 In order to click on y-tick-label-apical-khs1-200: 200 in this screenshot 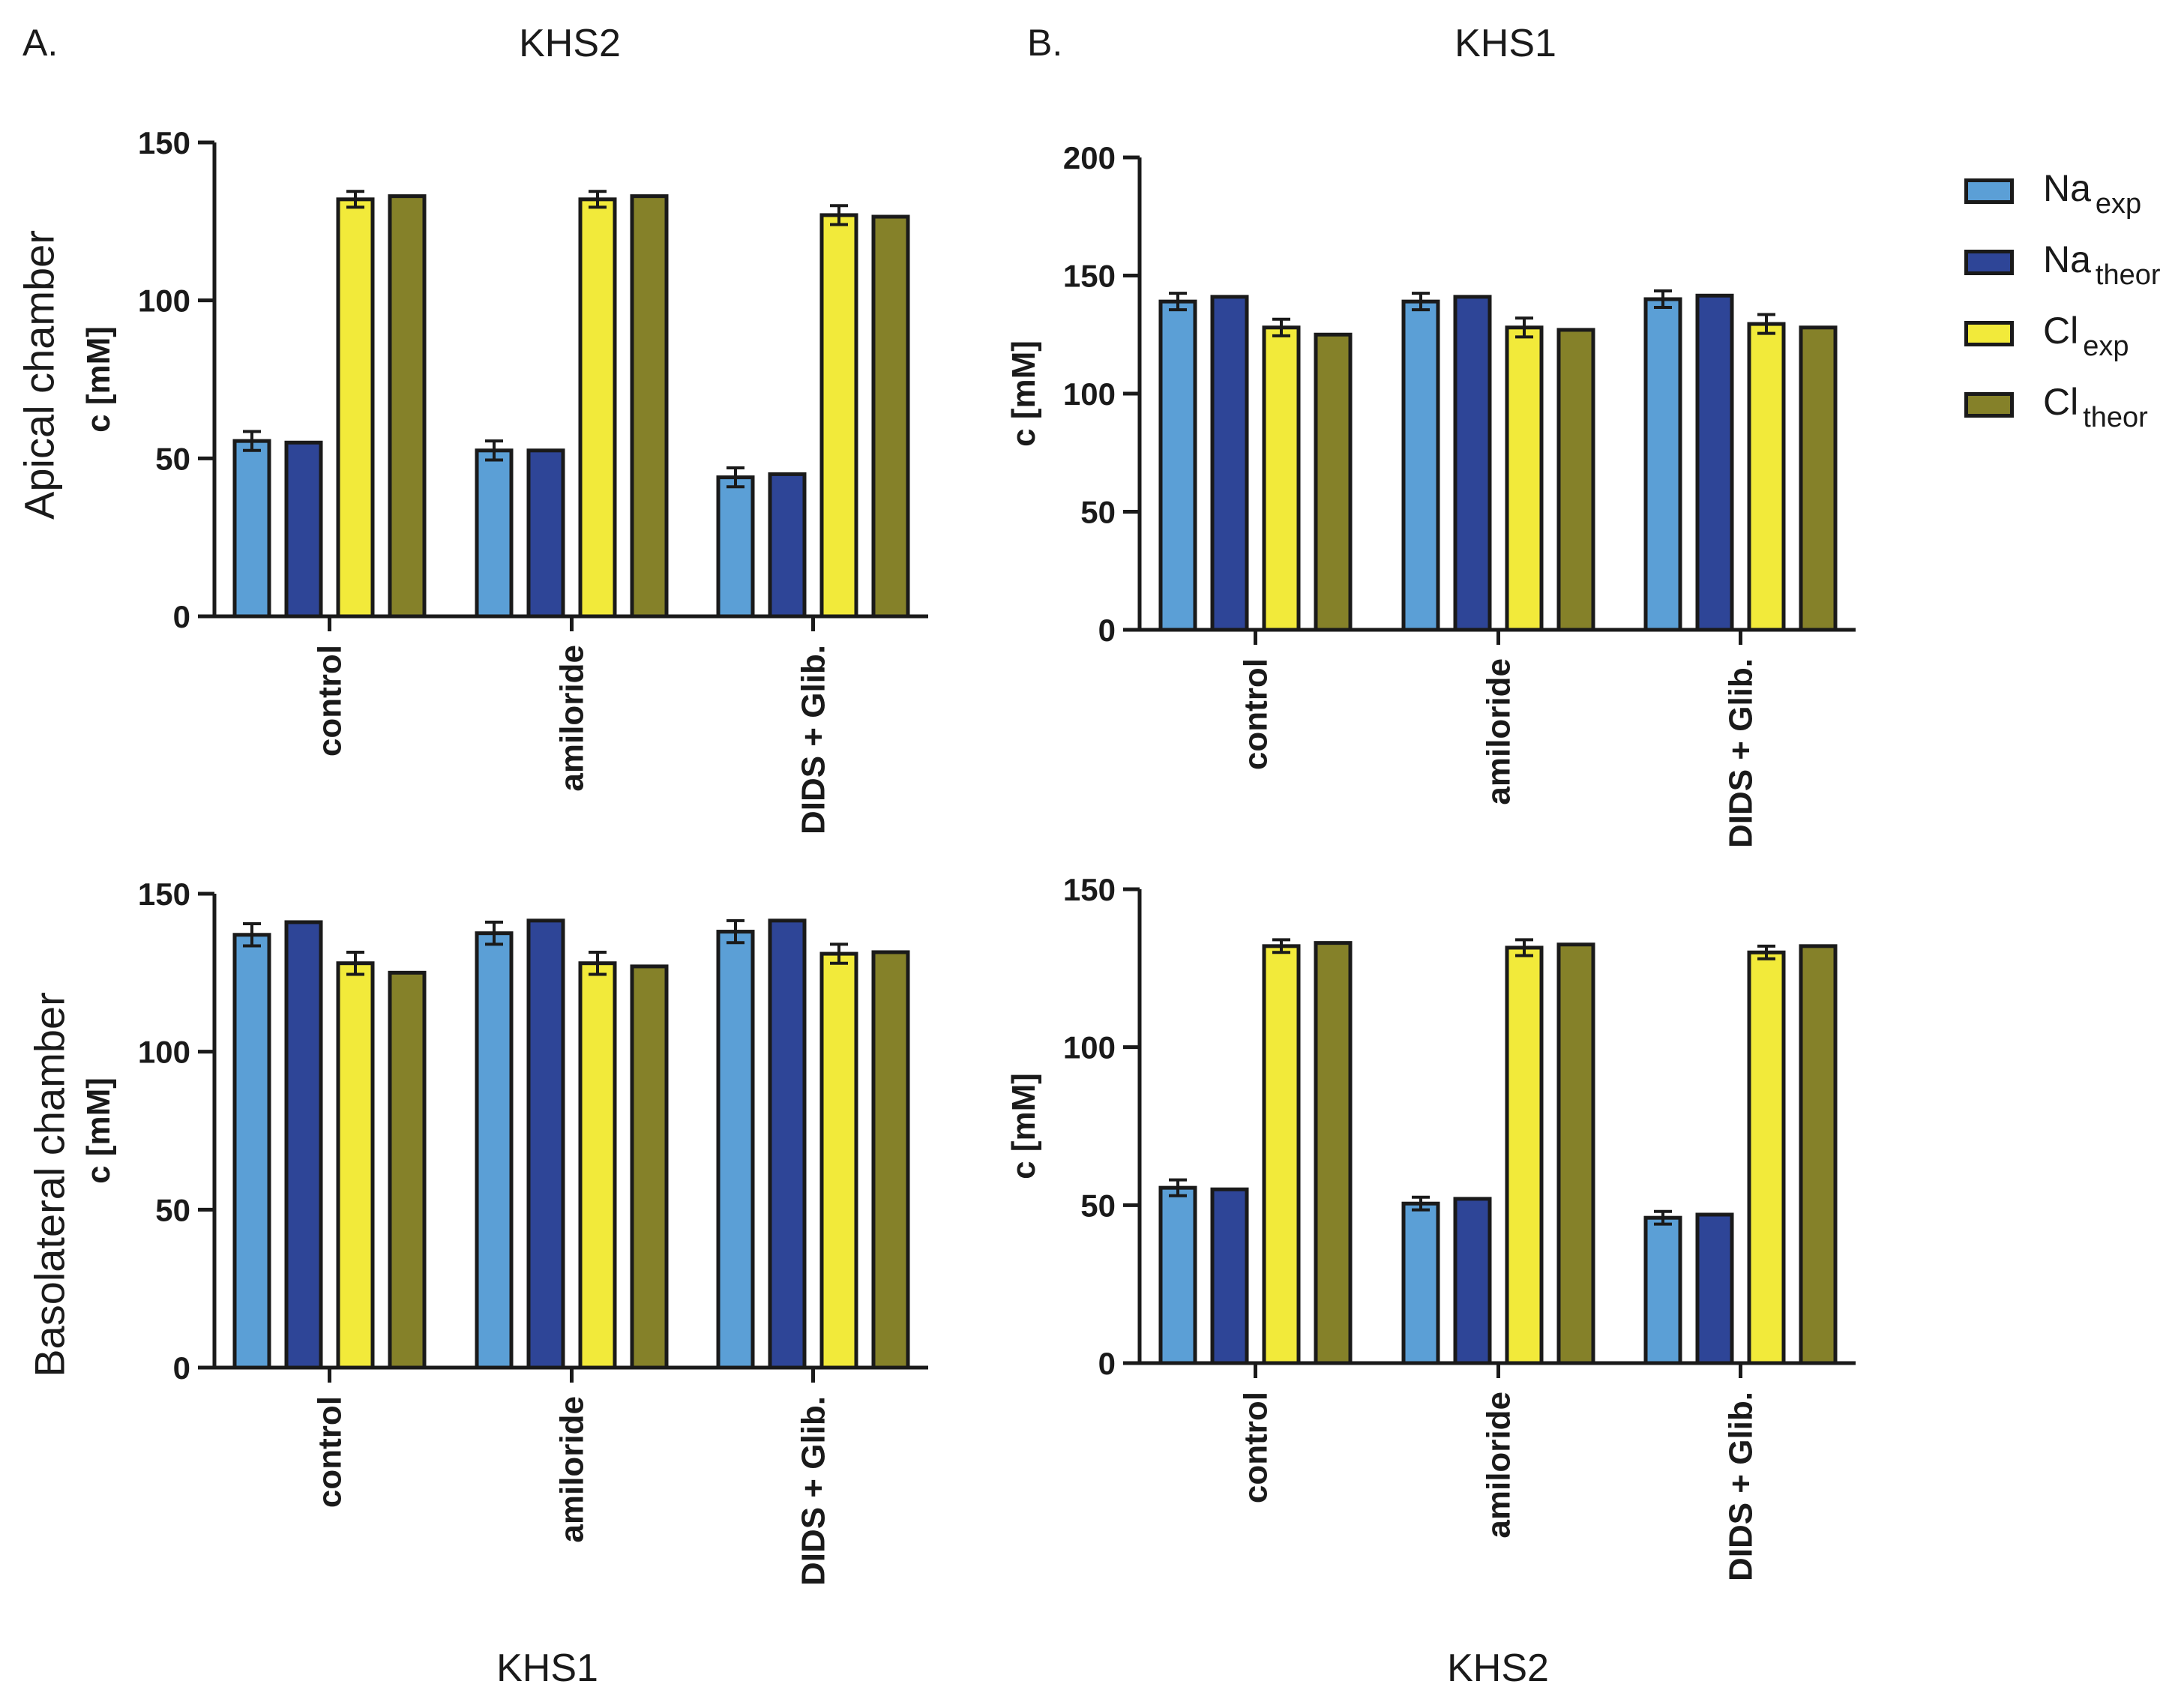, I will do `click(1089, 157)`.